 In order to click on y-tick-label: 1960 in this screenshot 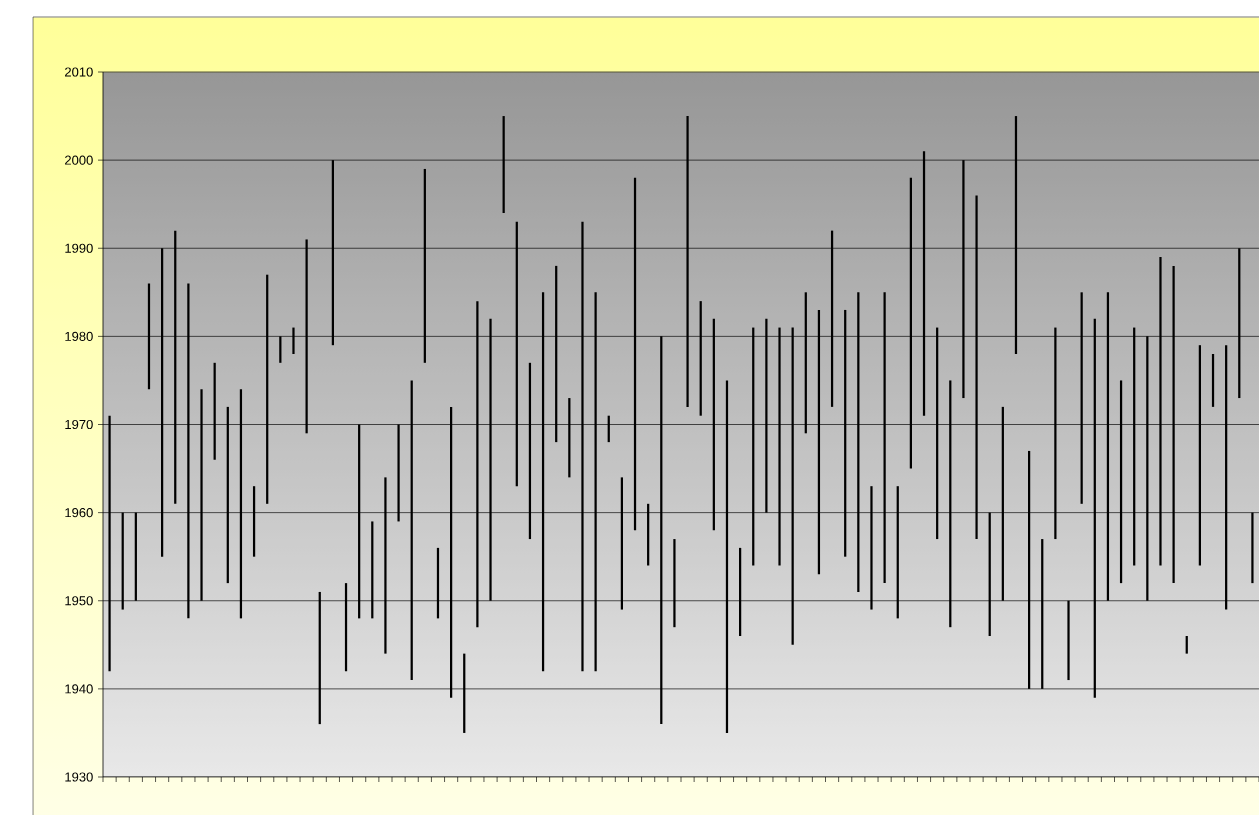, I will do `click(79, 513)`.